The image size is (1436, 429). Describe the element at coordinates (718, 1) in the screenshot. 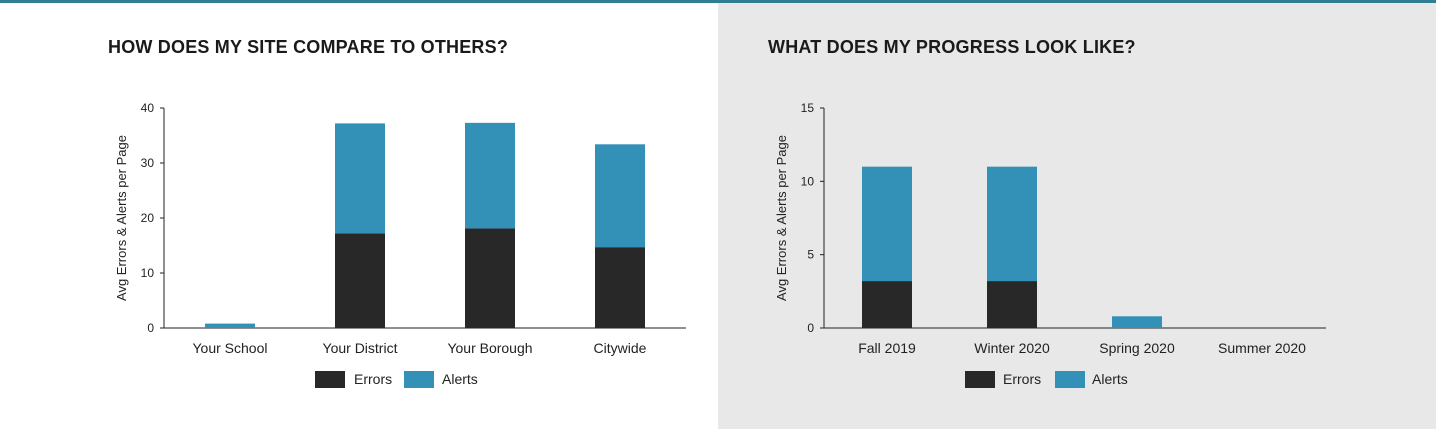

I see `top-accent-bar` at that location.